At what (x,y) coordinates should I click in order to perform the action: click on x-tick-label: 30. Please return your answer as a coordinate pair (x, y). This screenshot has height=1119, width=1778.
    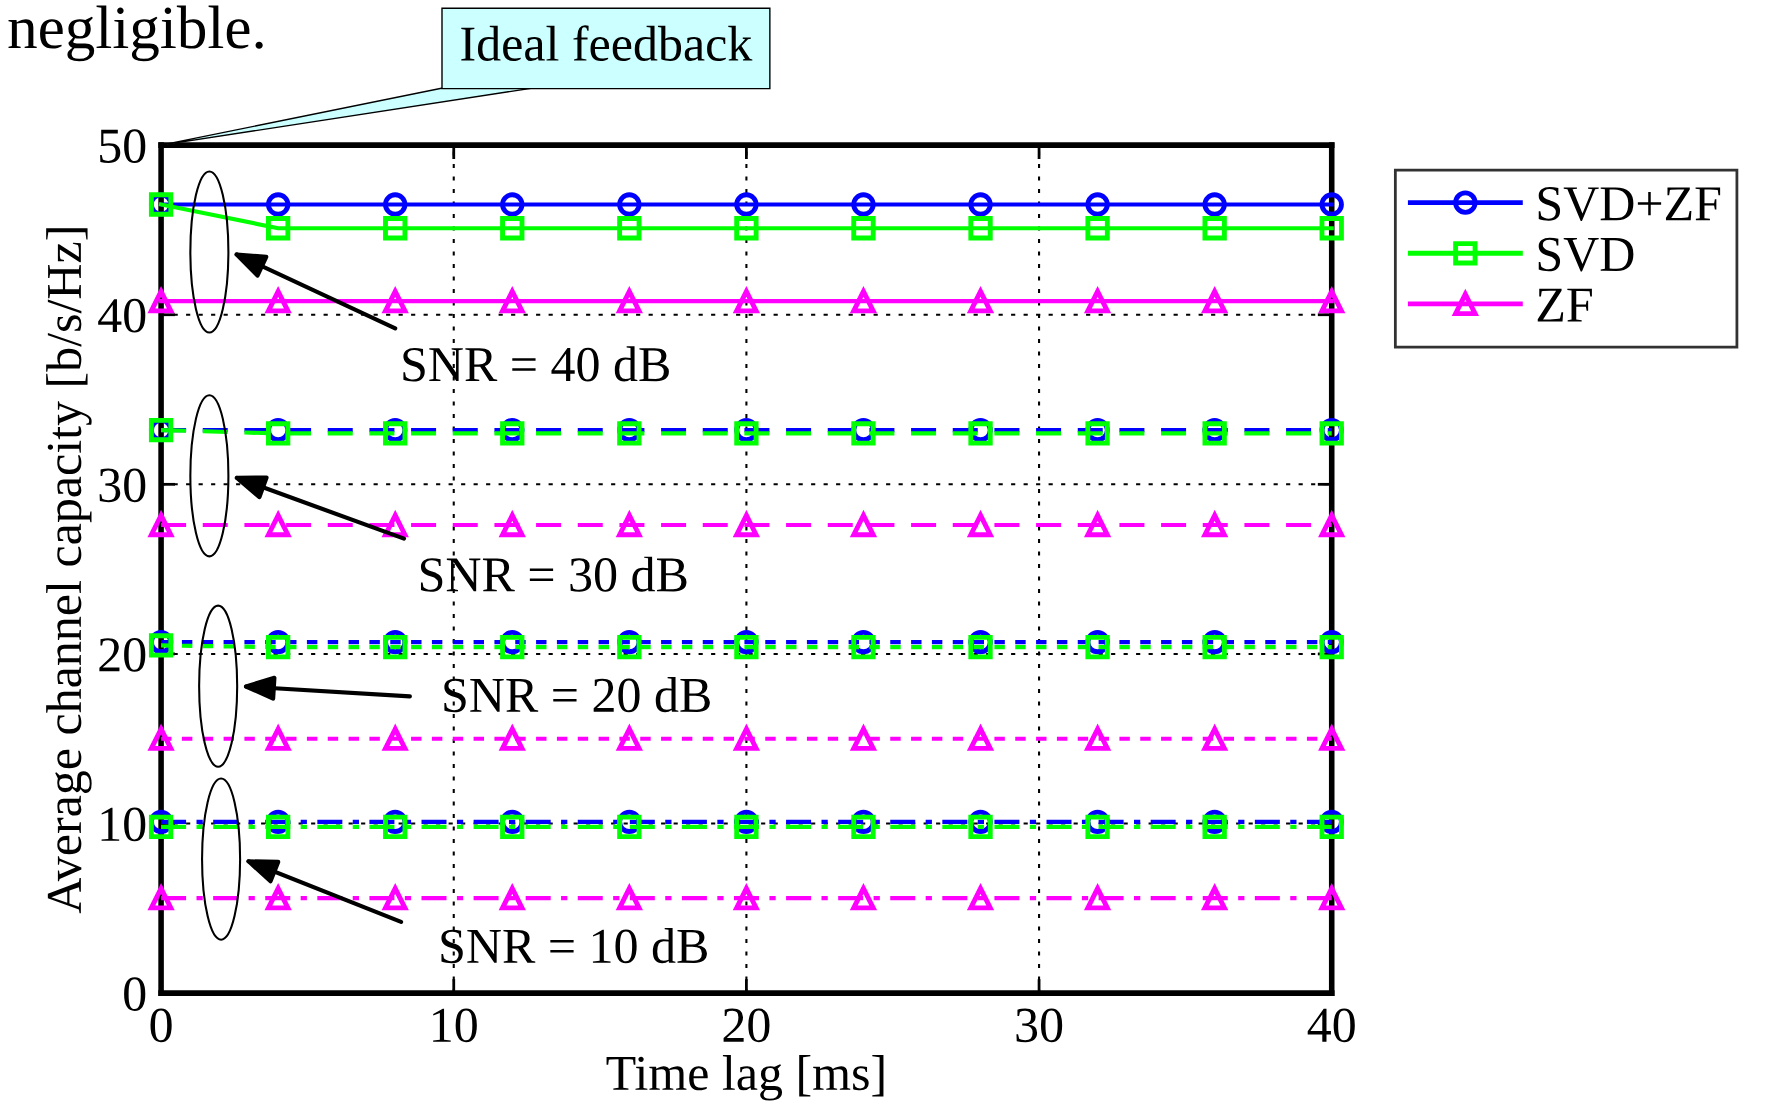
    Looking at the image, I should click on (1039, 1025).